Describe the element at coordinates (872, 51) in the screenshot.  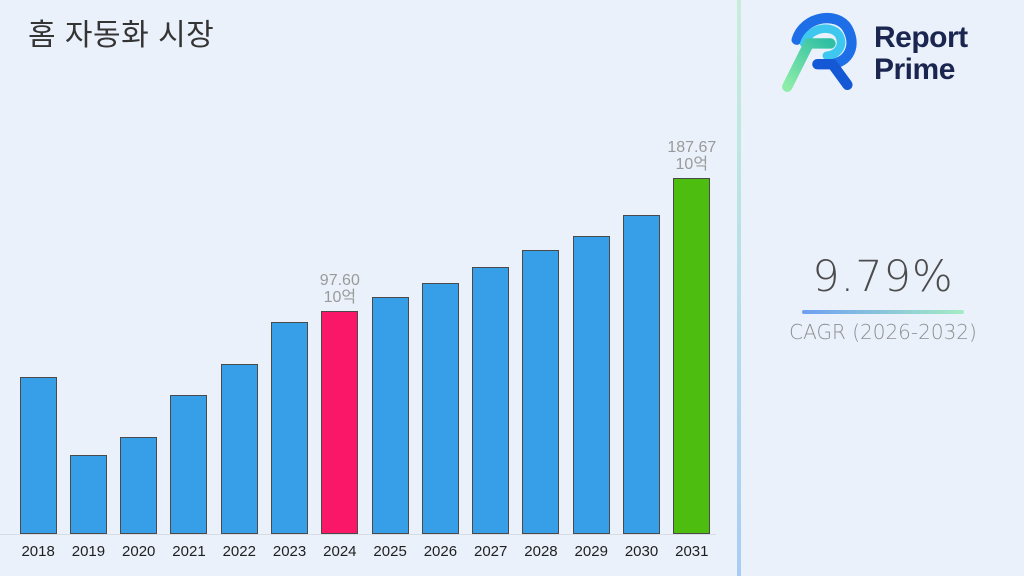
I see `brand-logo: Report Prime` at that location.